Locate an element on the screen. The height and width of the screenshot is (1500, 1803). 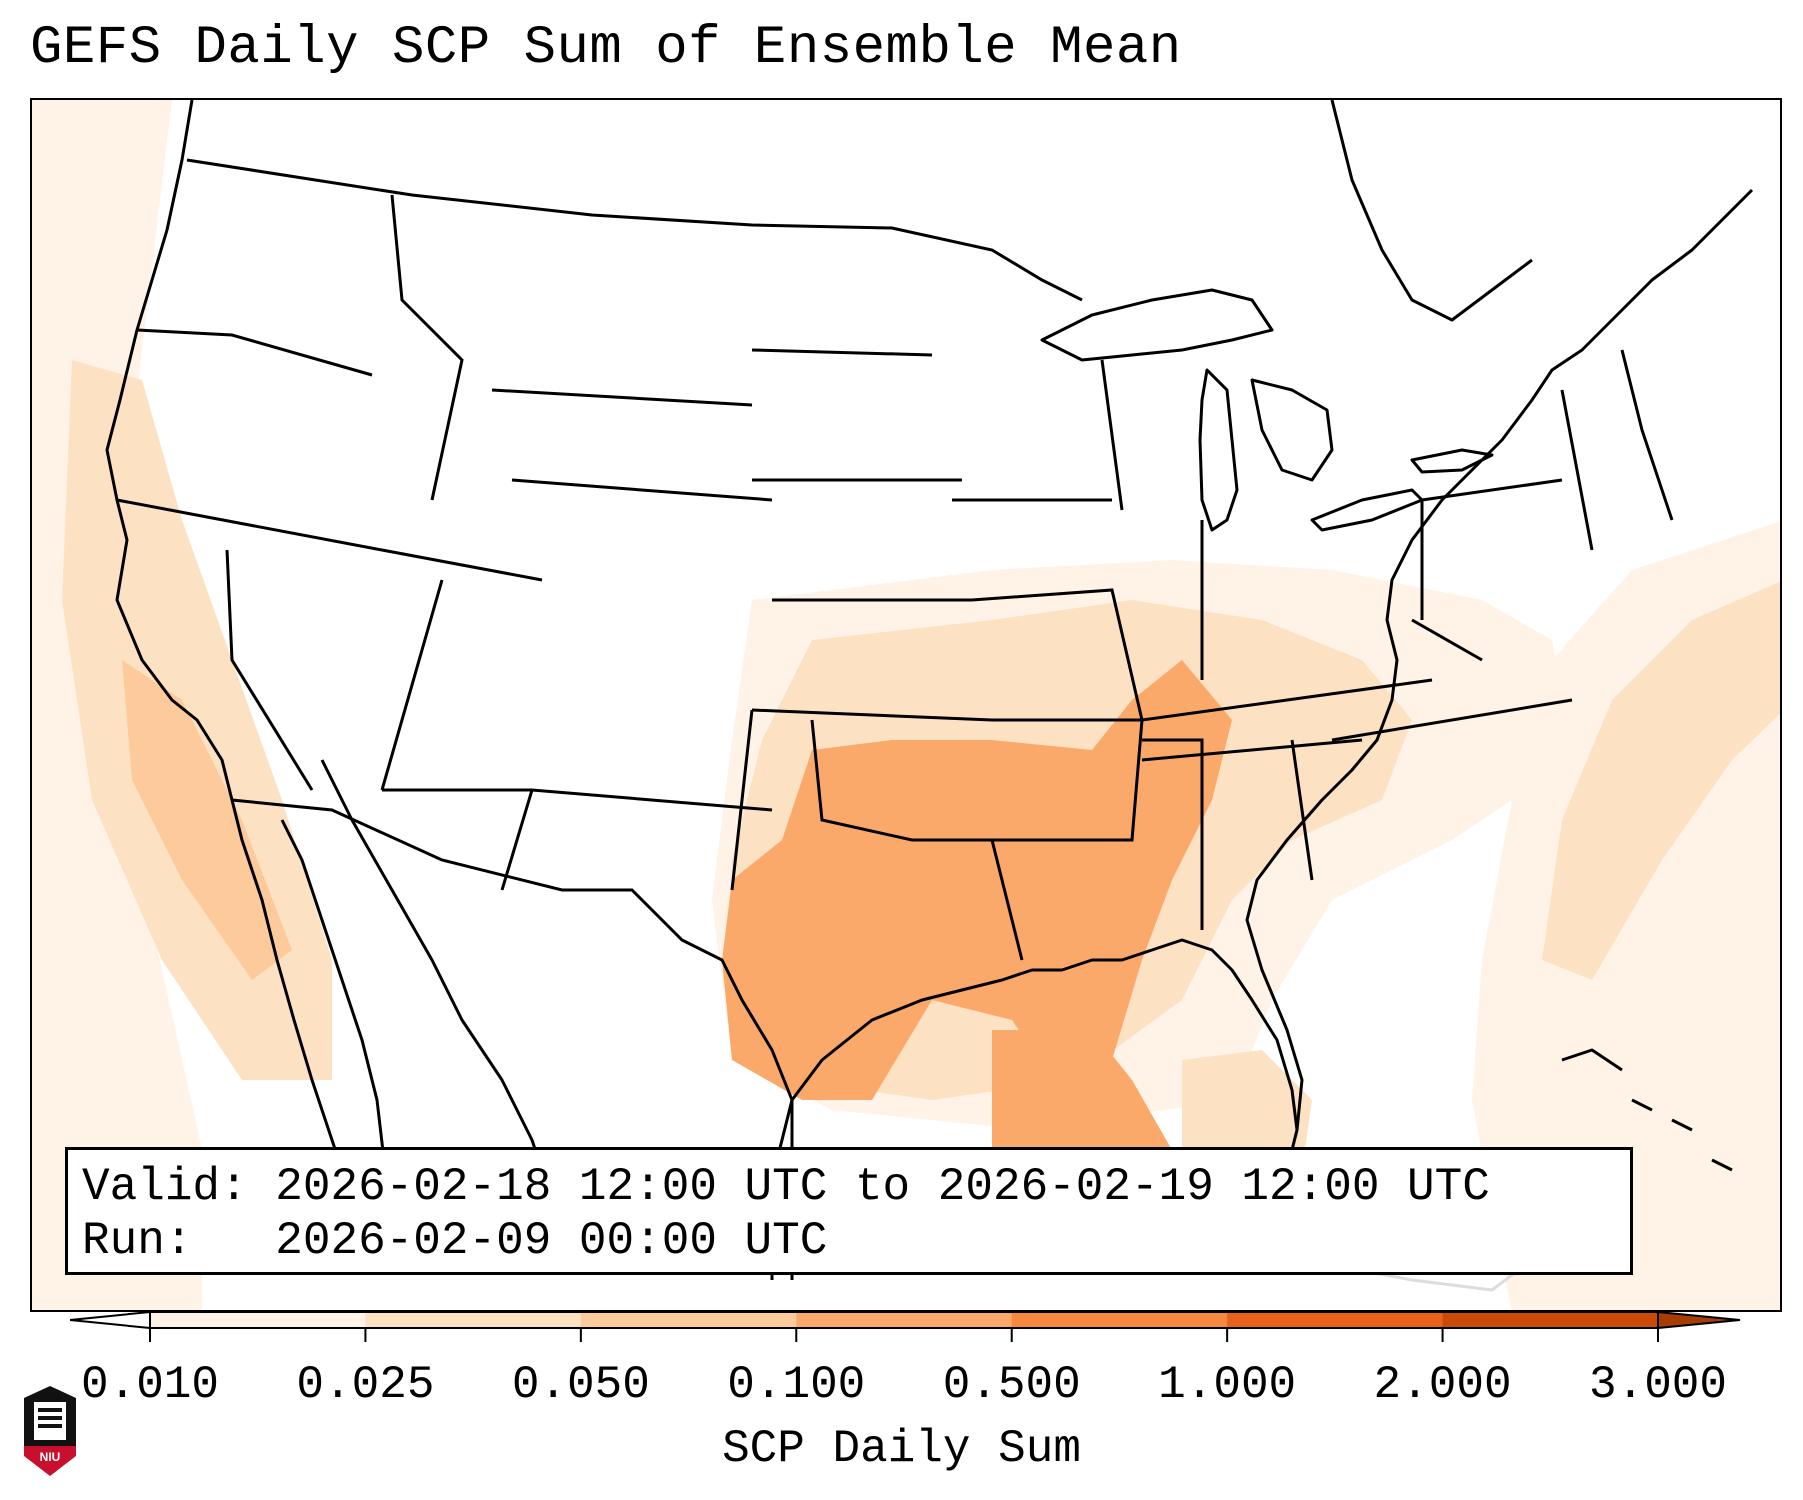
lake-superior is located at coordinates (1157, 325).